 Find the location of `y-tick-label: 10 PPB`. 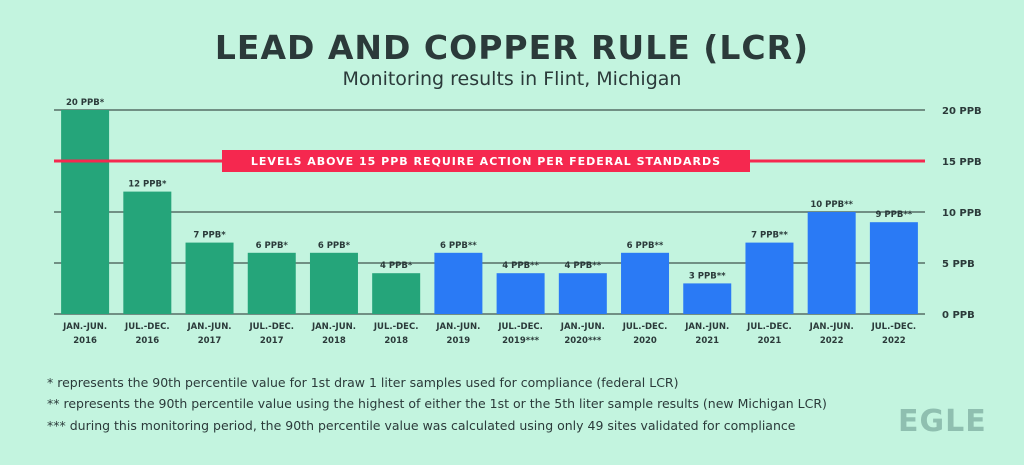

y-tick-label: 10 PPB is located at coordinates (962, 213).